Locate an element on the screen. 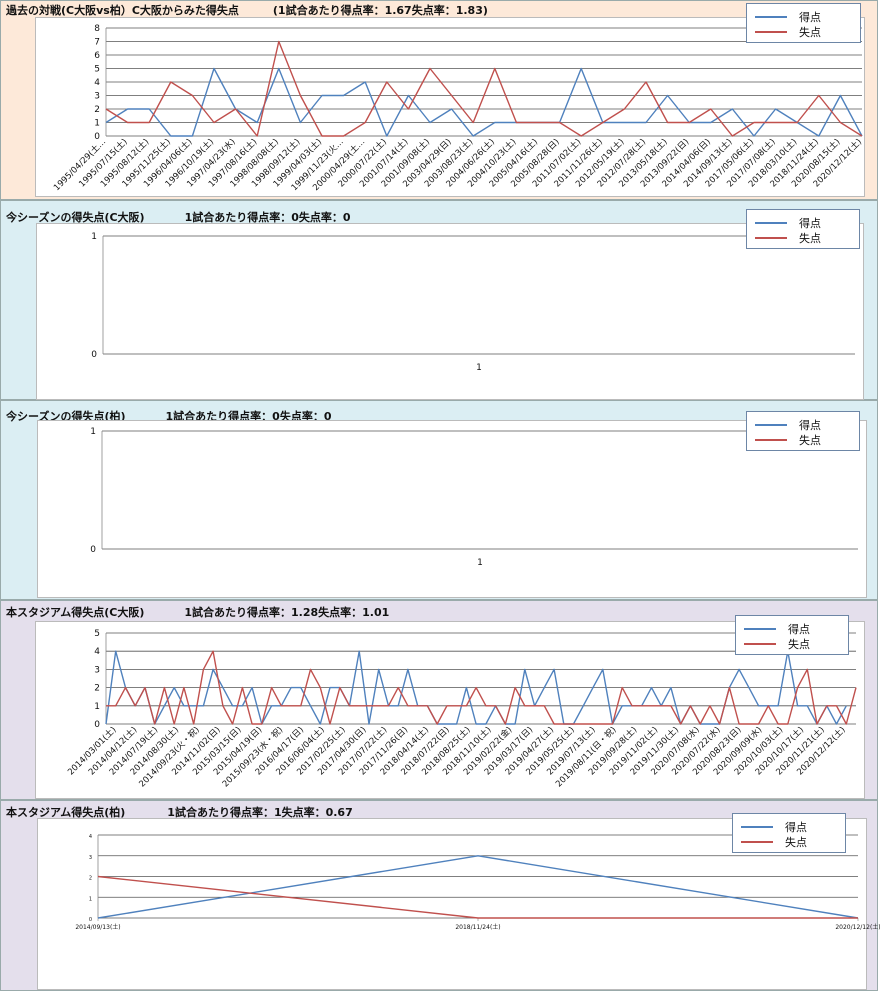 The width and height of the screenshot is (880, 991). x-tick-label: 2018/11/24(土) is located at coordinates (477, 927).